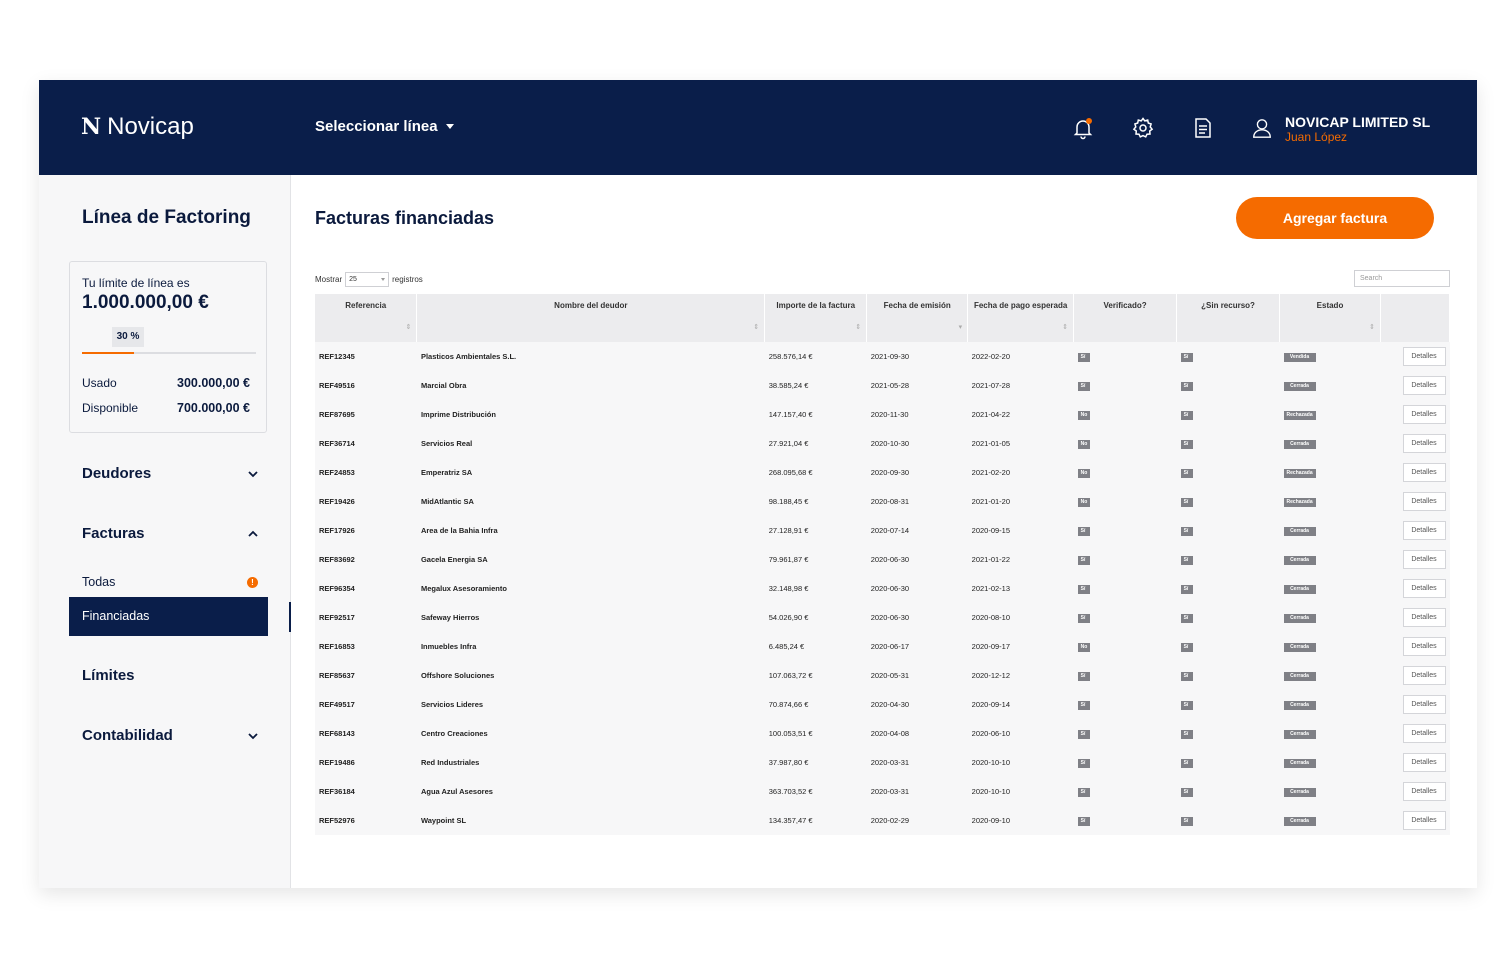  I want to click on cell-importe: 79.961,87 €, so click(788, 559).